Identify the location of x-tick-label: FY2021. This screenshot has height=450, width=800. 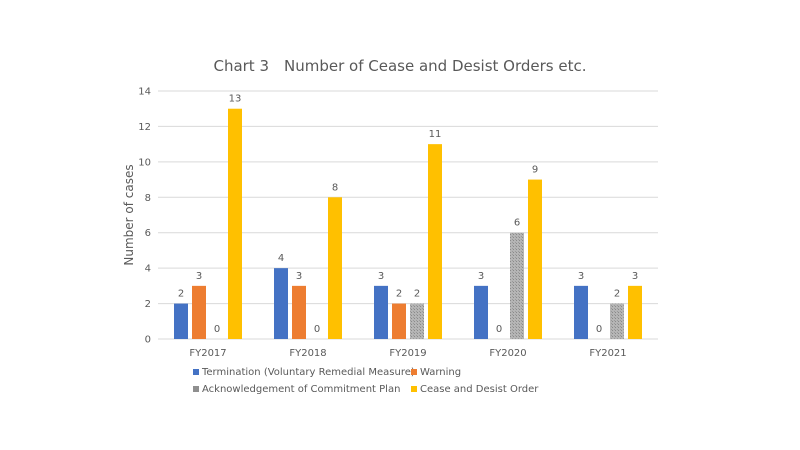
(607, 353).